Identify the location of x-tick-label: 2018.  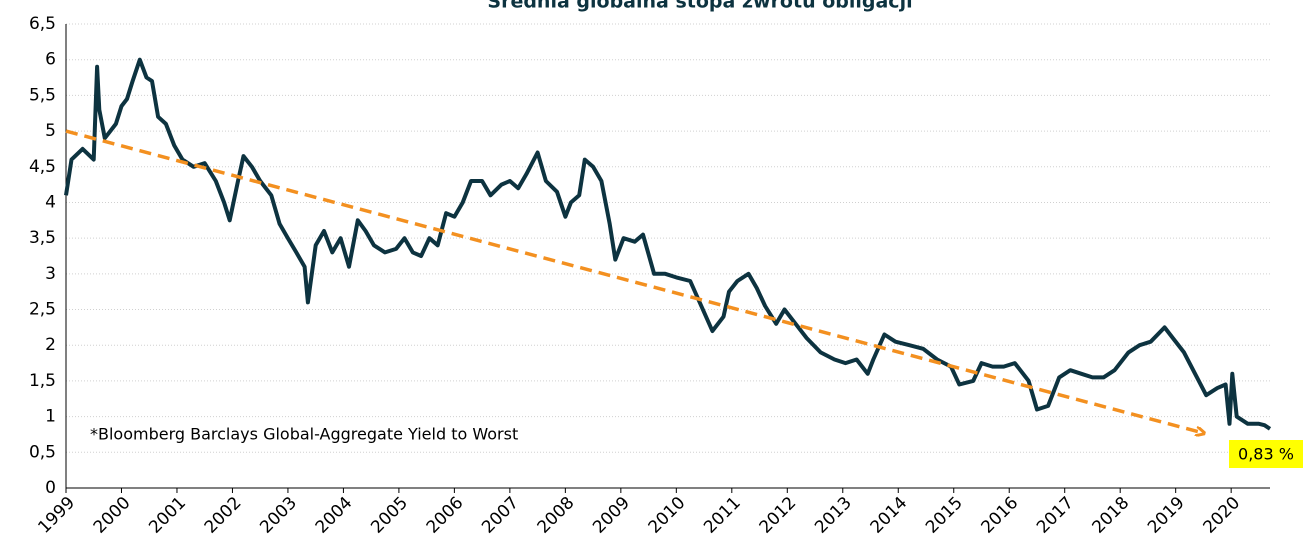
(1111, 515).